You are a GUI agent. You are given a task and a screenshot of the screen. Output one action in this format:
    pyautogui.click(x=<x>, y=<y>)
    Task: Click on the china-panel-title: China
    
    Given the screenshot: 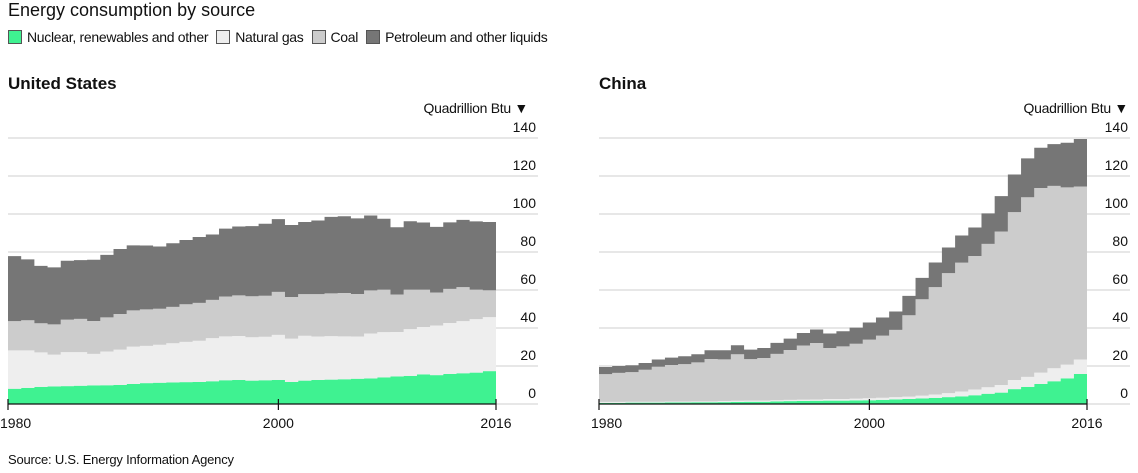 What is the action you would take?
    pyautogui.click(x=623, y=83)
    